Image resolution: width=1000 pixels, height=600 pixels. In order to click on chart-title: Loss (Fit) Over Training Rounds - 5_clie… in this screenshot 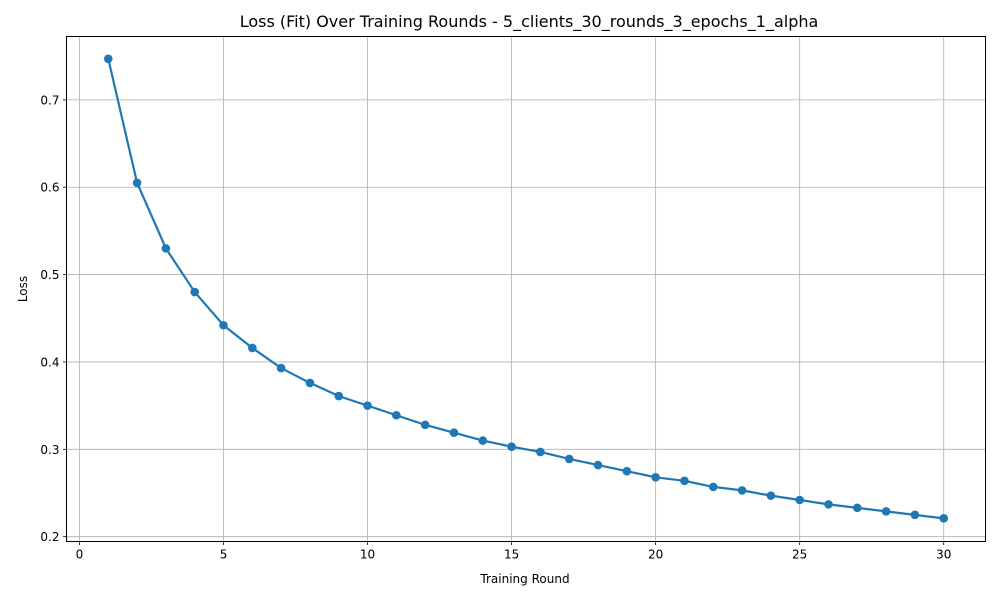, I will do `click(529, 22)`.